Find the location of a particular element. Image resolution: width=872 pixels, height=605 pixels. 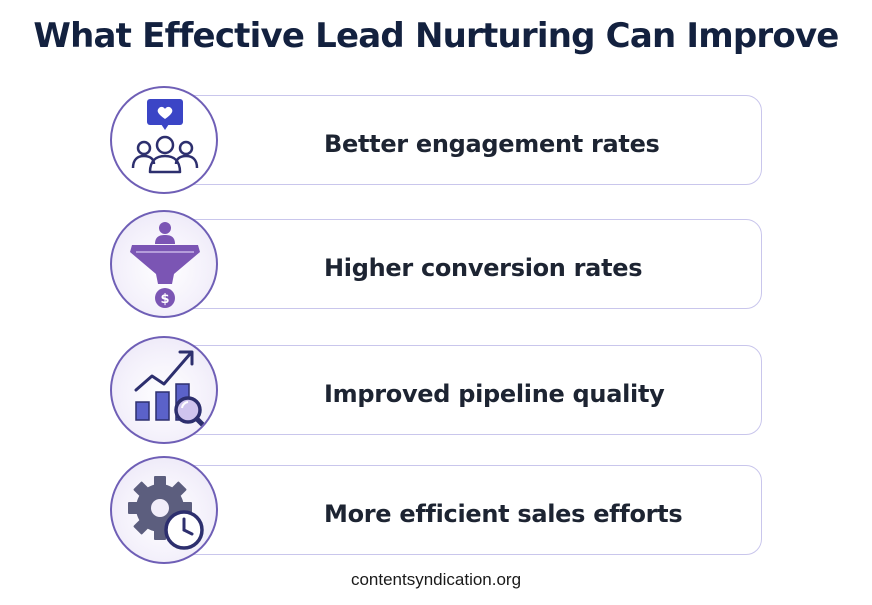

list-item-efficiency: More efficient sales efforts is located at coordinates (437, 510).